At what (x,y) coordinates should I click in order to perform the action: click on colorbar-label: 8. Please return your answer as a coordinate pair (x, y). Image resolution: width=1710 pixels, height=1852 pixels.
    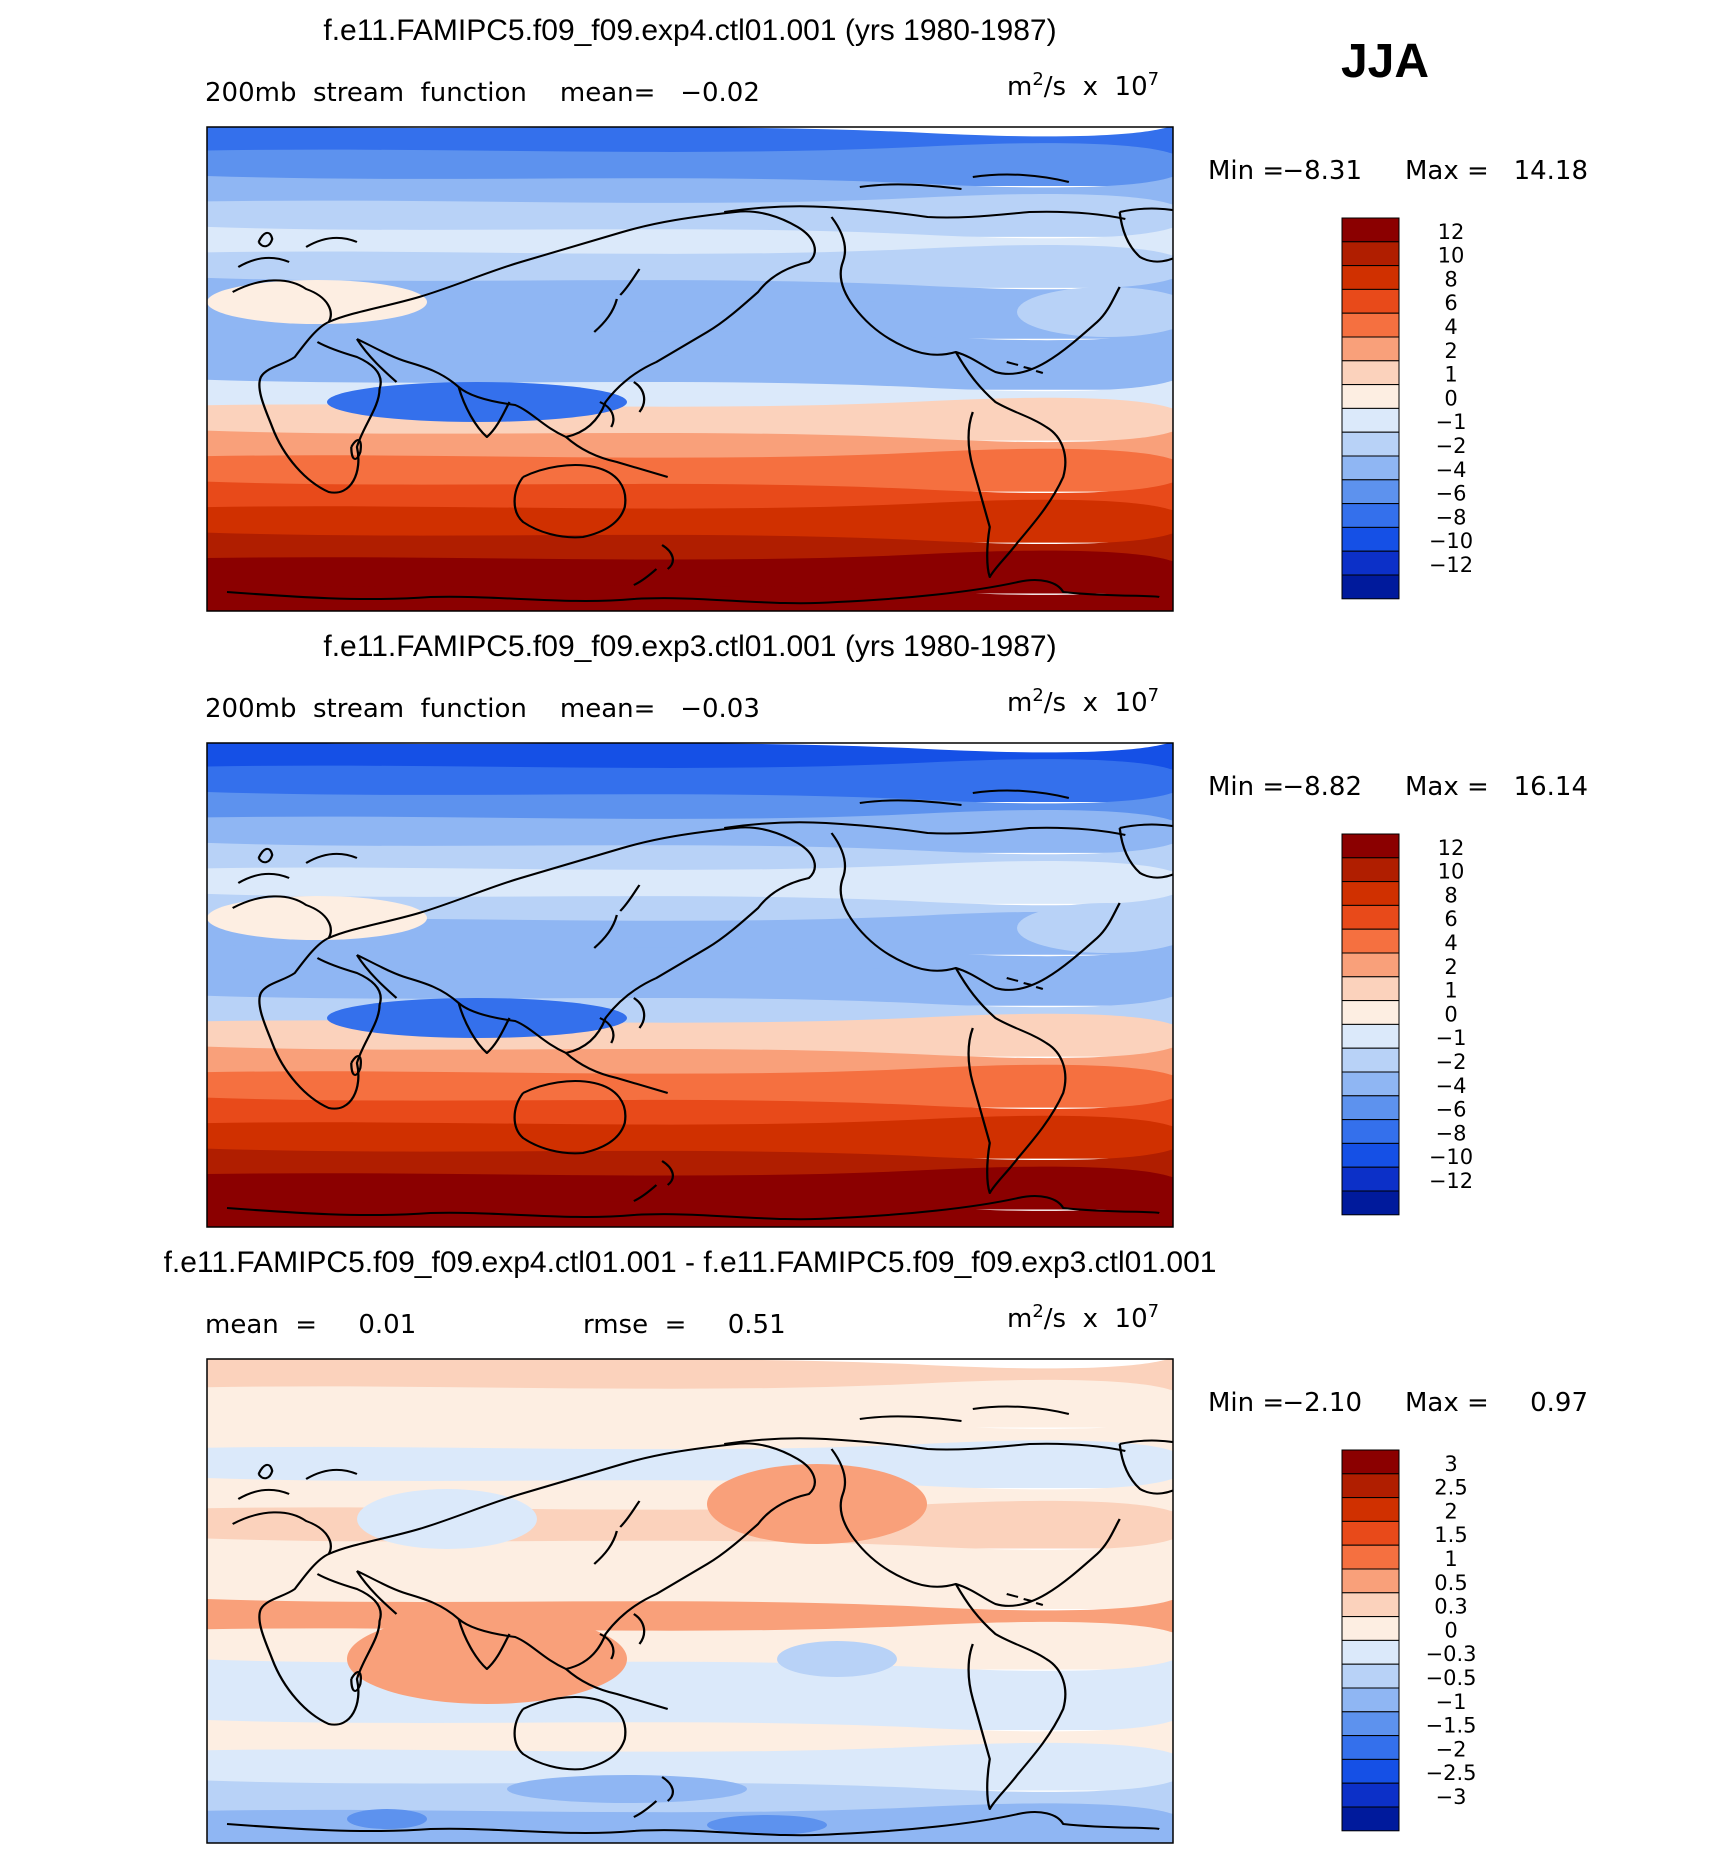
    Looking at the image, I should click on (1450, 279).